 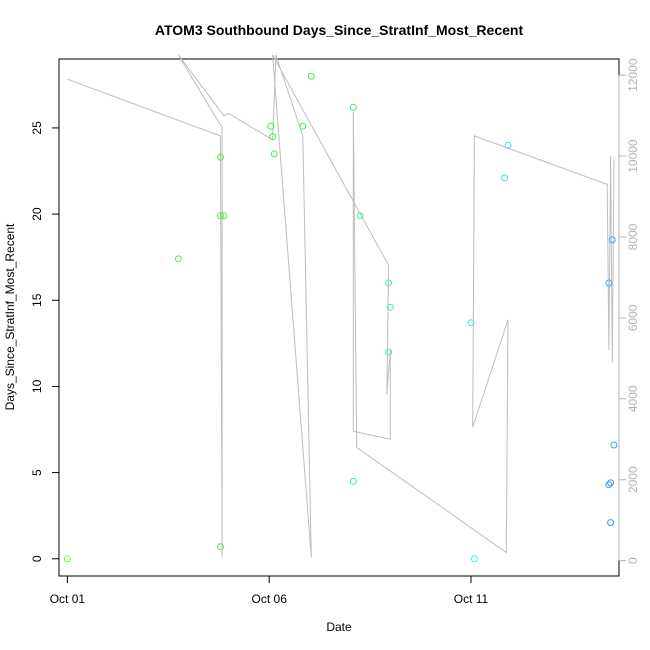 What do you see at coordinates (633, 560) in the screenshot?
I see `y2-tick-label: 0` at bounding box center [633, 560].